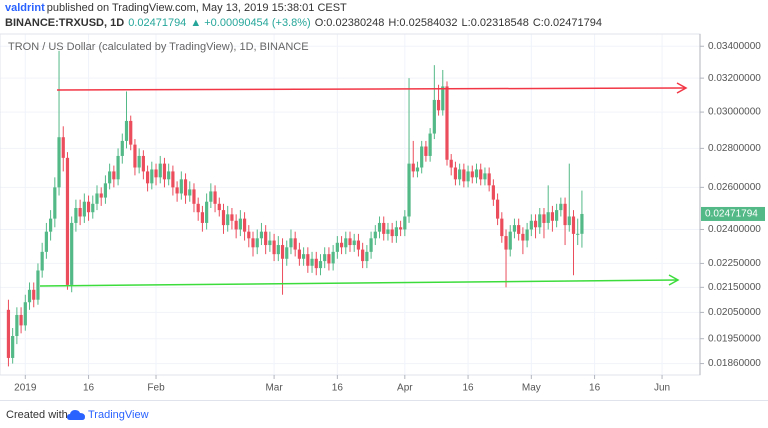 Image resolution: width=768 pixels, height=428 pixels. I want to click on y-tick-label: 0.01950000, so click(734, 338).